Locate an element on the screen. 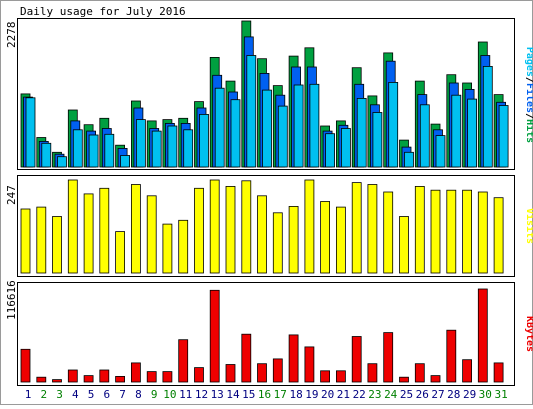  legend-visits: Visits is located at coordinates (528, 226).